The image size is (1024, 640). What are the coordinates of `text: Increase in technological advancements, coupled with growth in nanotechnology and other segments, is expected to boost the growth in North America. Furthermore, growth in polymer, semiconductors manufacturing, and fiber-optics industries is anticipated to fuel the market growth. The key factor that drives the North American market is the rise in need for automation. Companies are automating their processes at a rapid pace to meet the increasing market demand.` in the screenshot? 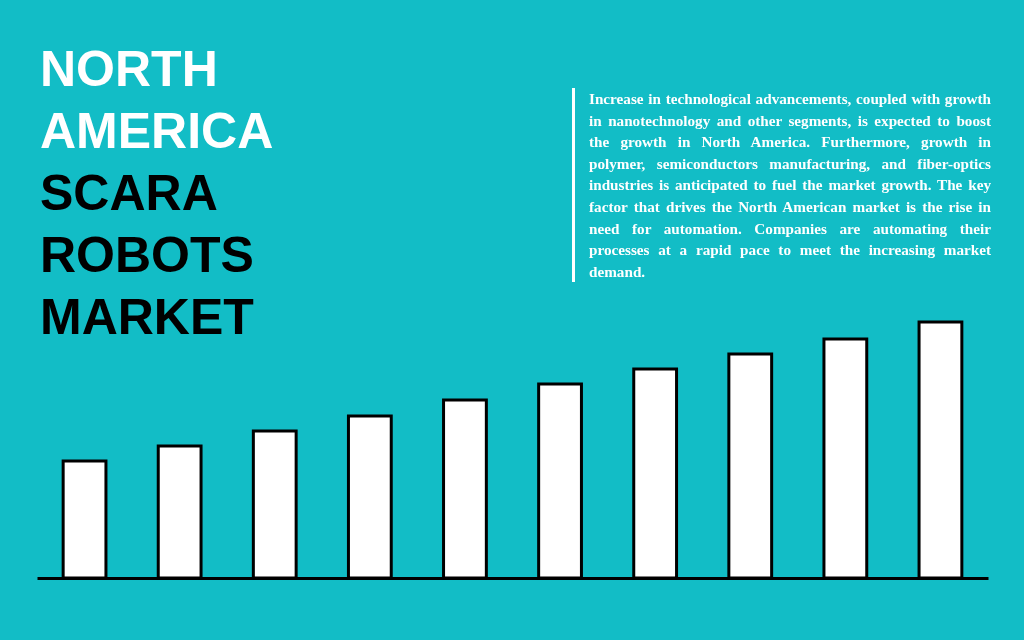 It's located at (790, 185).